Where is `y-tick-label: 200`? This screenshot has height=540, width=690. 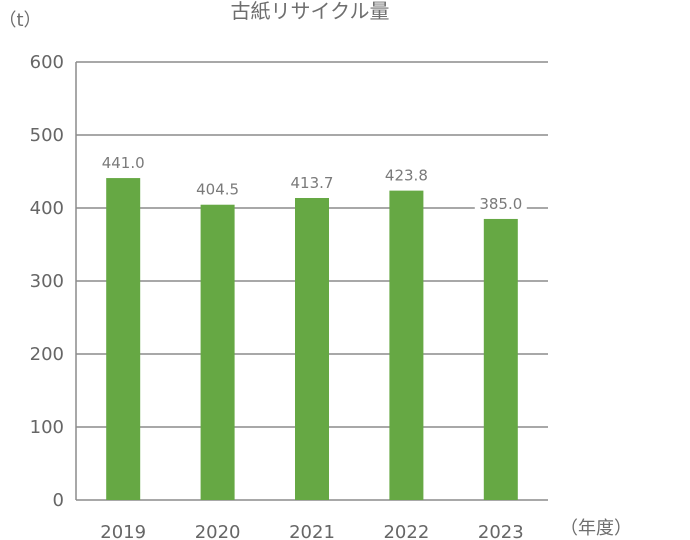
y-tick-label: 200 is located at coordinates (47, 354).